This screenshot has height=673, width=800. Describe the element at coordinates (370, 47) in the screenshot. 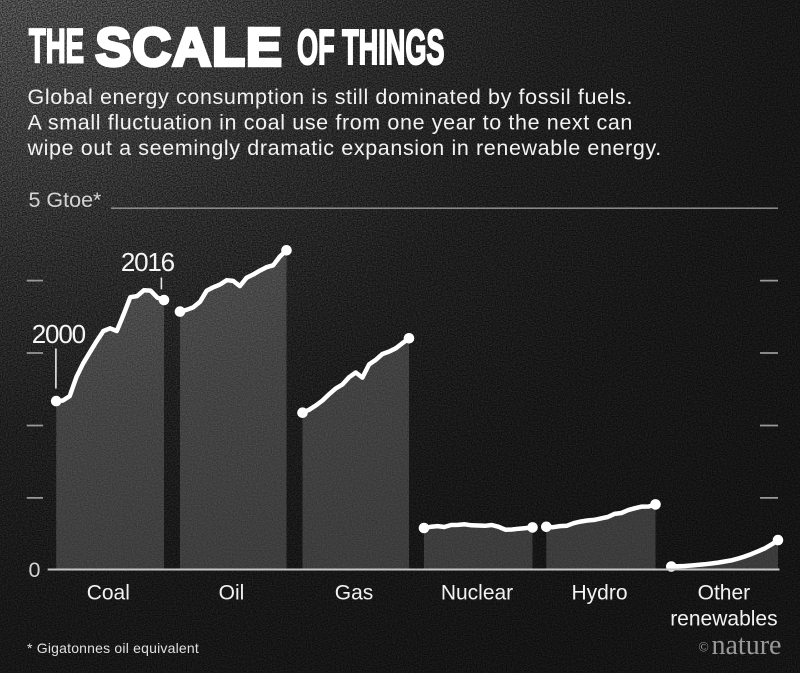

I see `svg-text: OF THINGS` at that location.